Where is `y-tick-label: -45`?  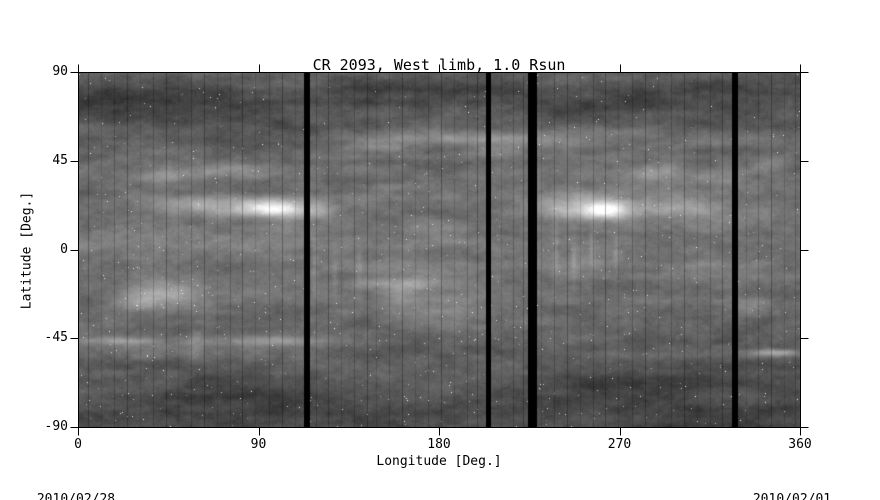 y-tick-label: -45 is located at coordinates (56, 338).